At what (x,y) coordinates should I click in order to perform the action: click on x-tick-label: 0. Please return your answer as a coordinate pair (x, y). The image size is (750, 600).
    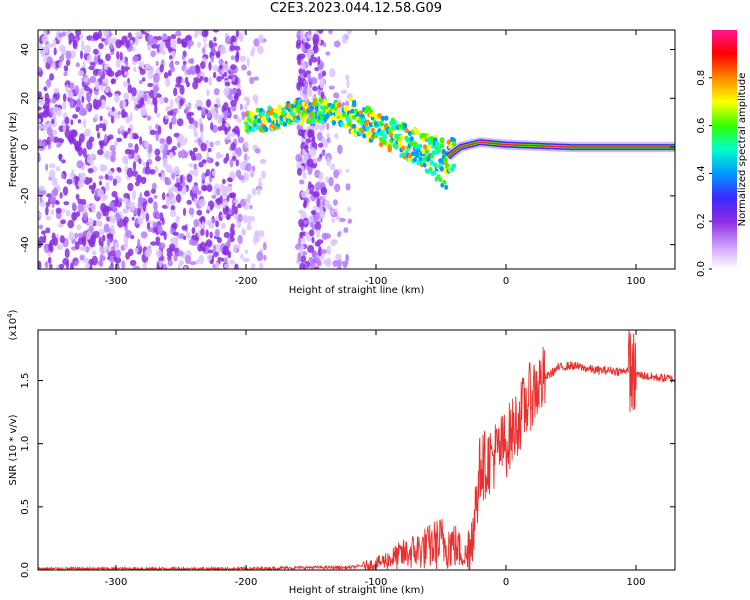
    Looking at the image, I should click on (506, 281).